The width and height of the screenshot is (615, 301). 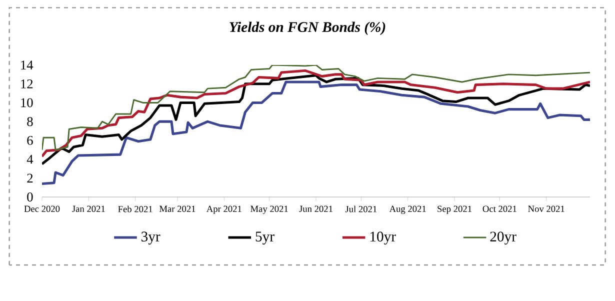 What do you see at coordinates (27, 83) in the screenshot?
I see `y-tick-label: 12` at bounding box center [27, 83].